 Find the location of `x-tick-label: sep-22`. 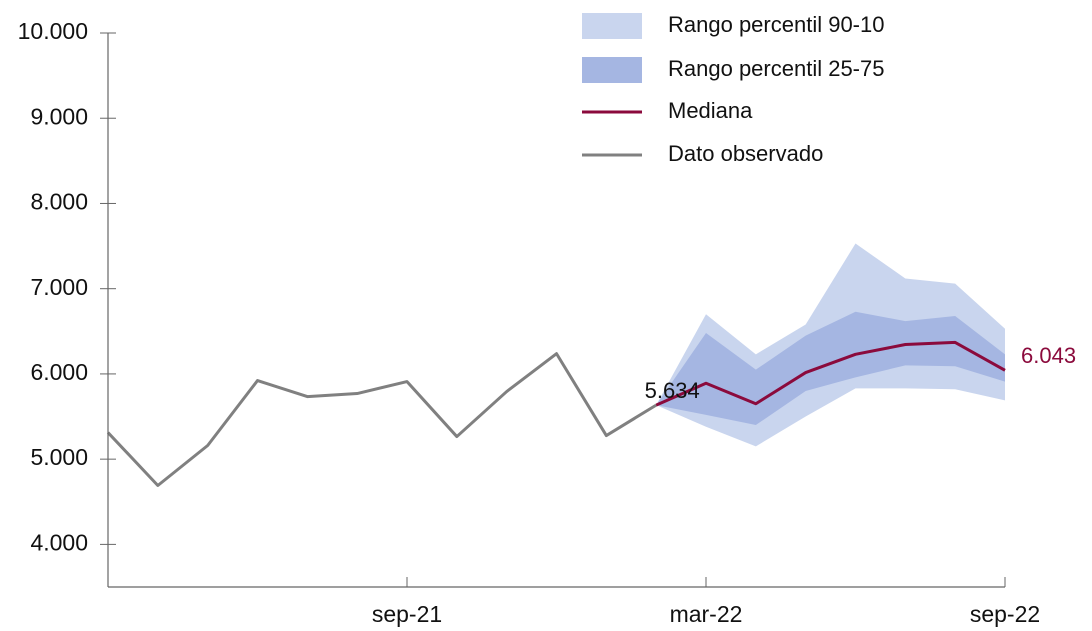

x-tick-label: sep-22 is located at coordinates (1005, 614).